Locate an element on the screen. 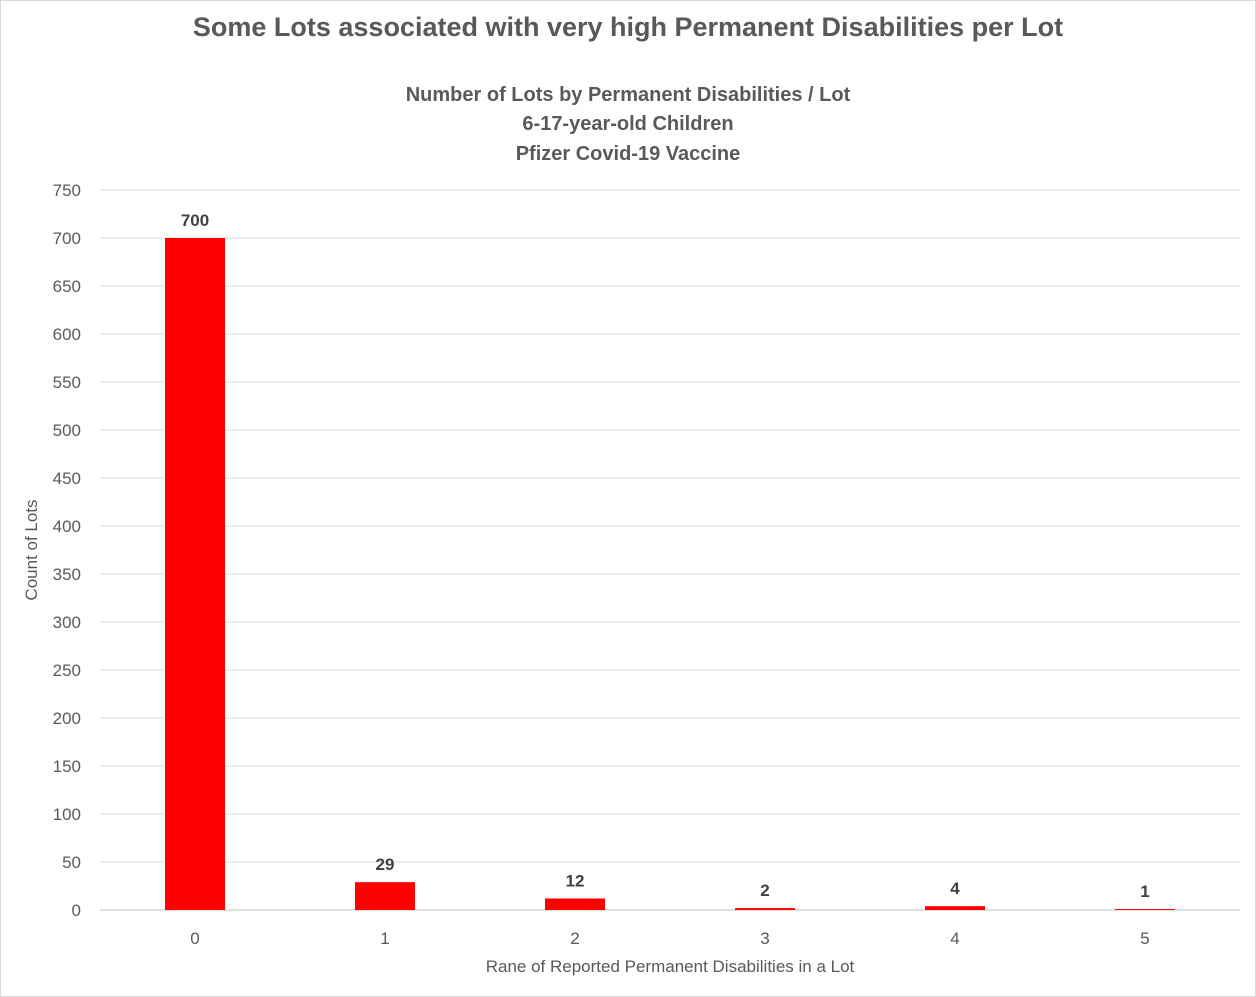 Image resolution: width=1256 pixels, height=997 pixels. x-tick-label: 5 is located at coordinates (1144, 938).